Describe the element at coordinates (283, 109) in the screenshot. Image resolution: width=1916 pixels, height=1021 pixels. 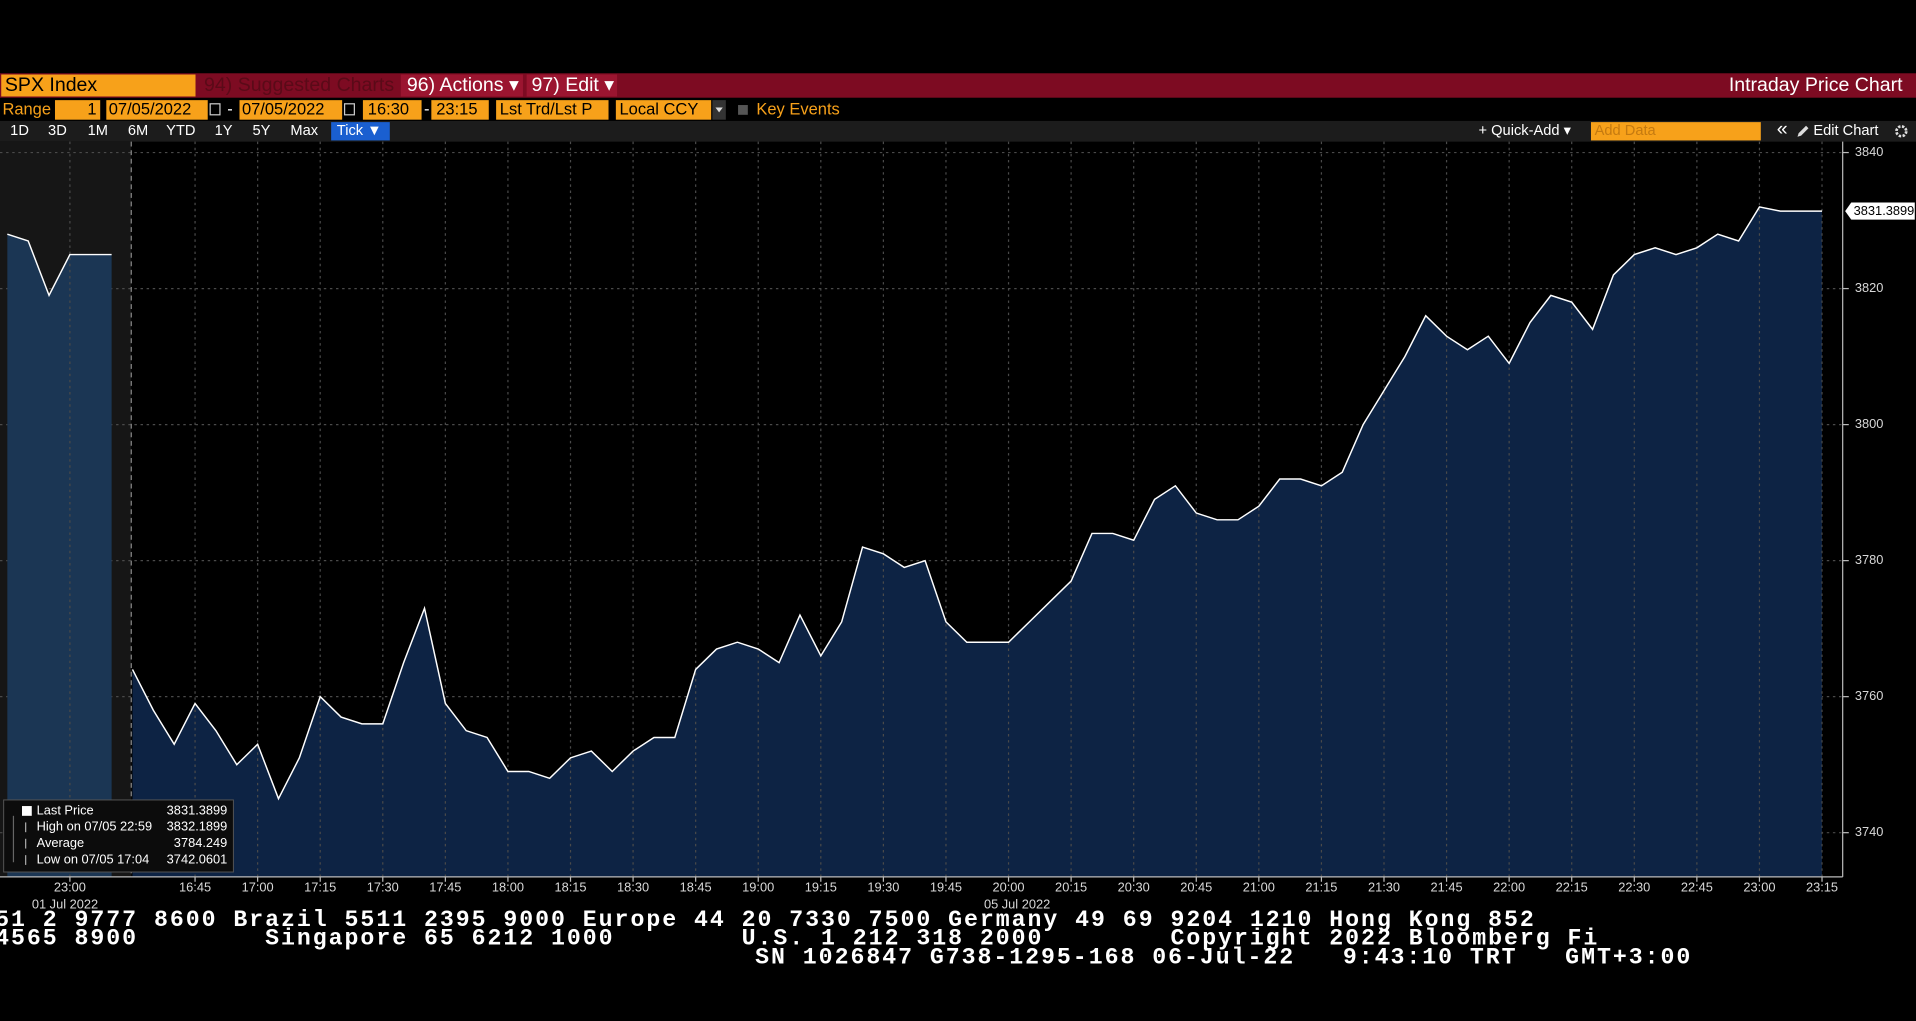
I see `end-date: 07/05/2022` at that location.